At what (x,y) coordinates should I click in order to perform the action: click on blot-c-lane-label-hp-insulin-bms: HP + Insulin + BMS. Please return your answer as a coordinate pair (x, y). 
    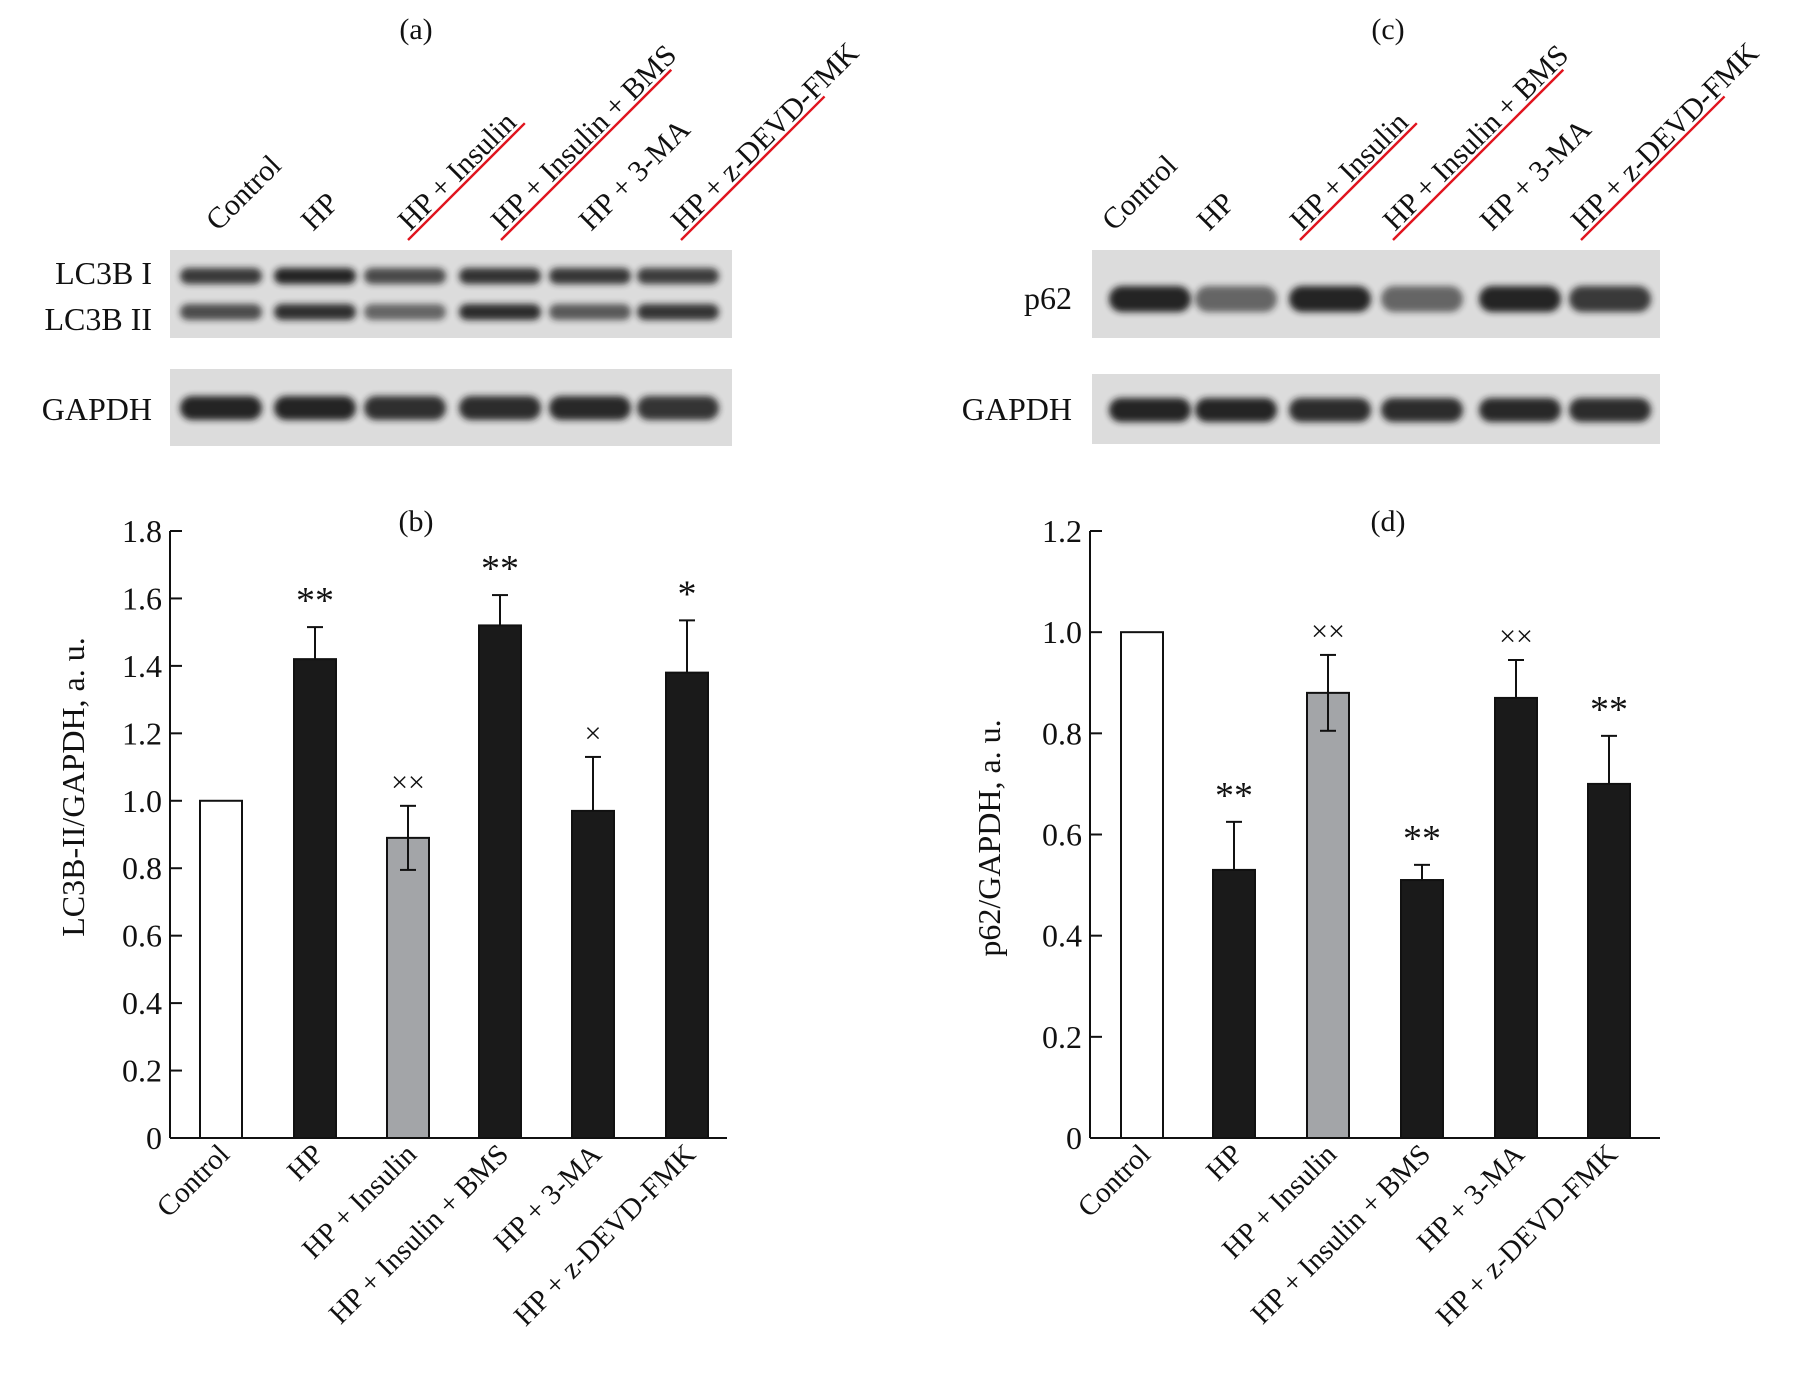
    Looking at the image, I should click on (1476, 137).